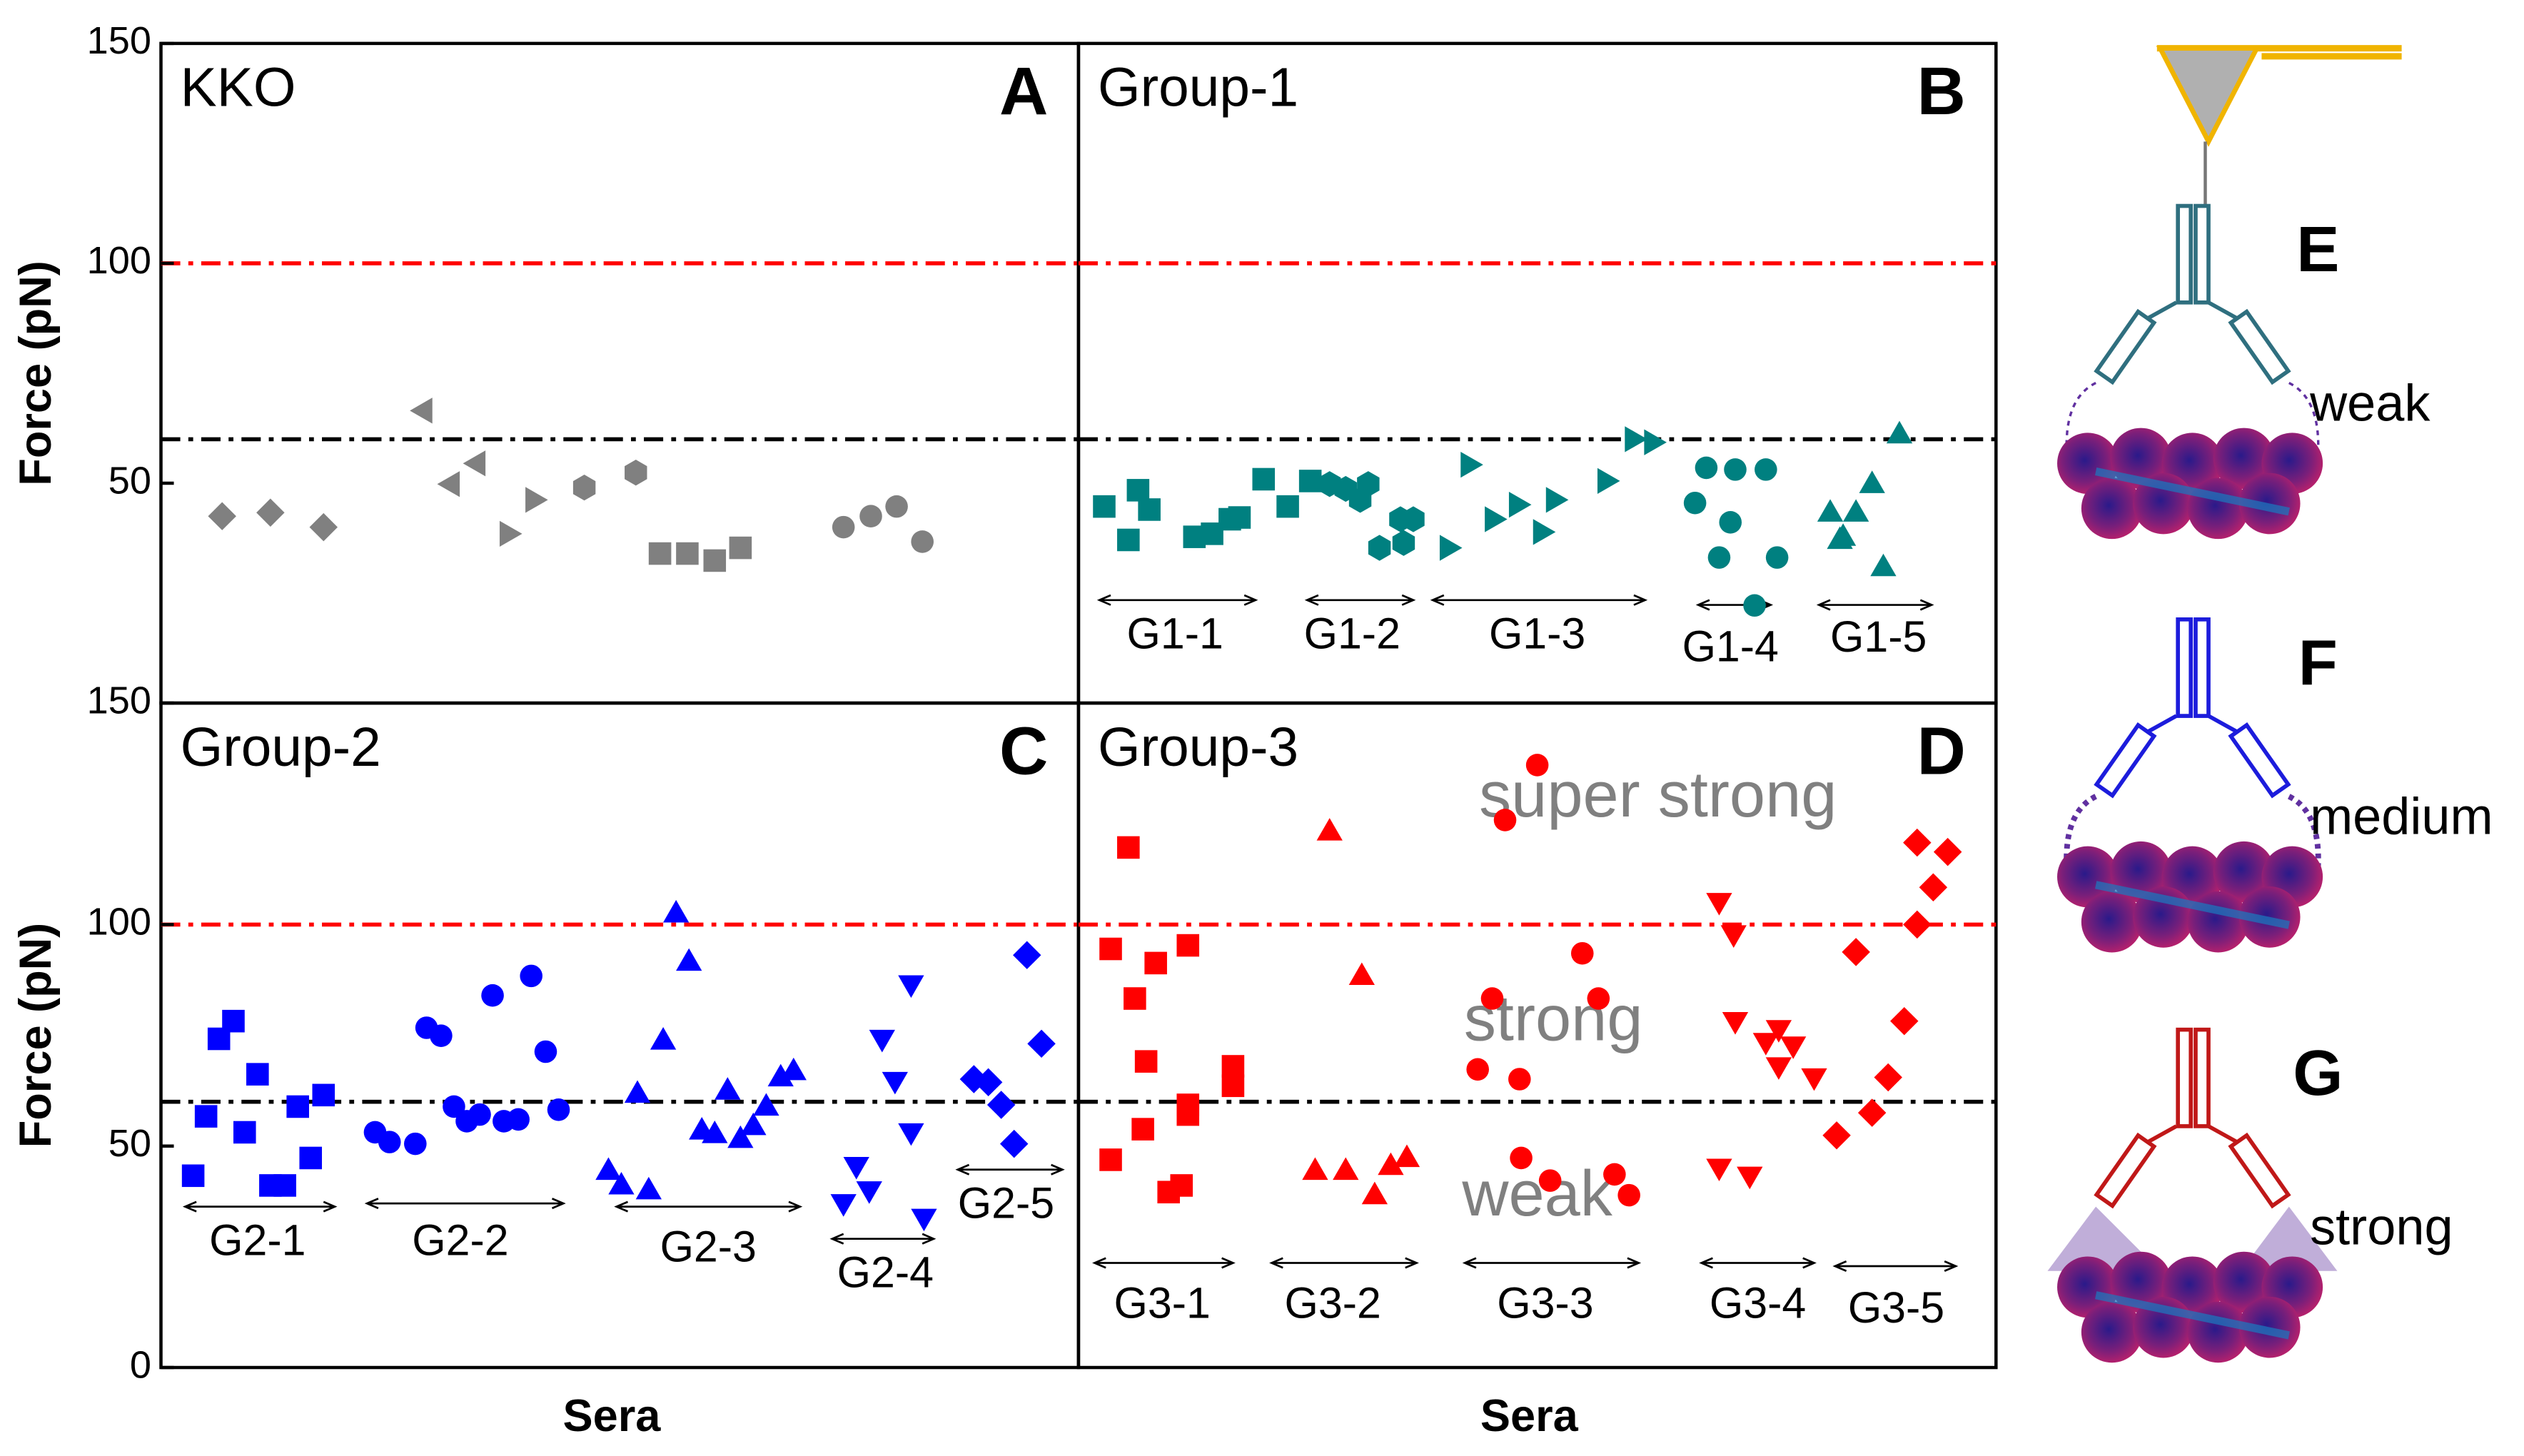  Describe the element at coordinates (1006, 1203) in the screenshot. I see `group-label: G2-5` at that location.